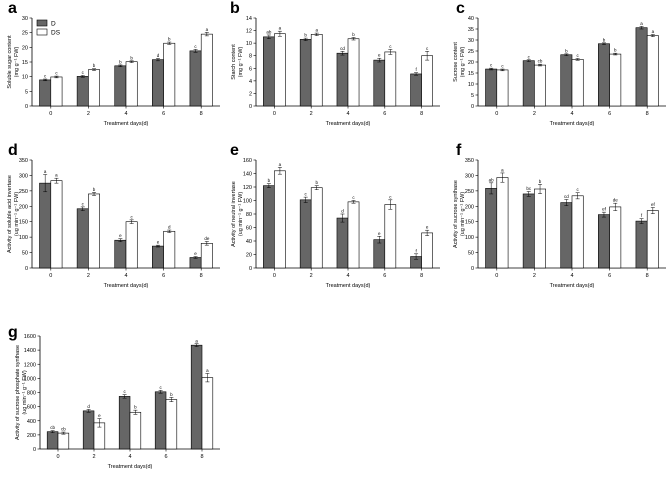  Describe the element at coordinates (469, 161) in the screenshot. I see `y-tick-label: 350` at that location.